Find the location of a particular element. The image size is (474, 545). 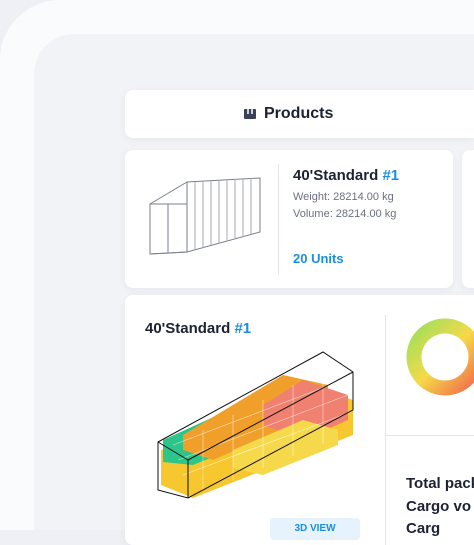

loading-name: 40'Standard is located at coordinates (188, 328).